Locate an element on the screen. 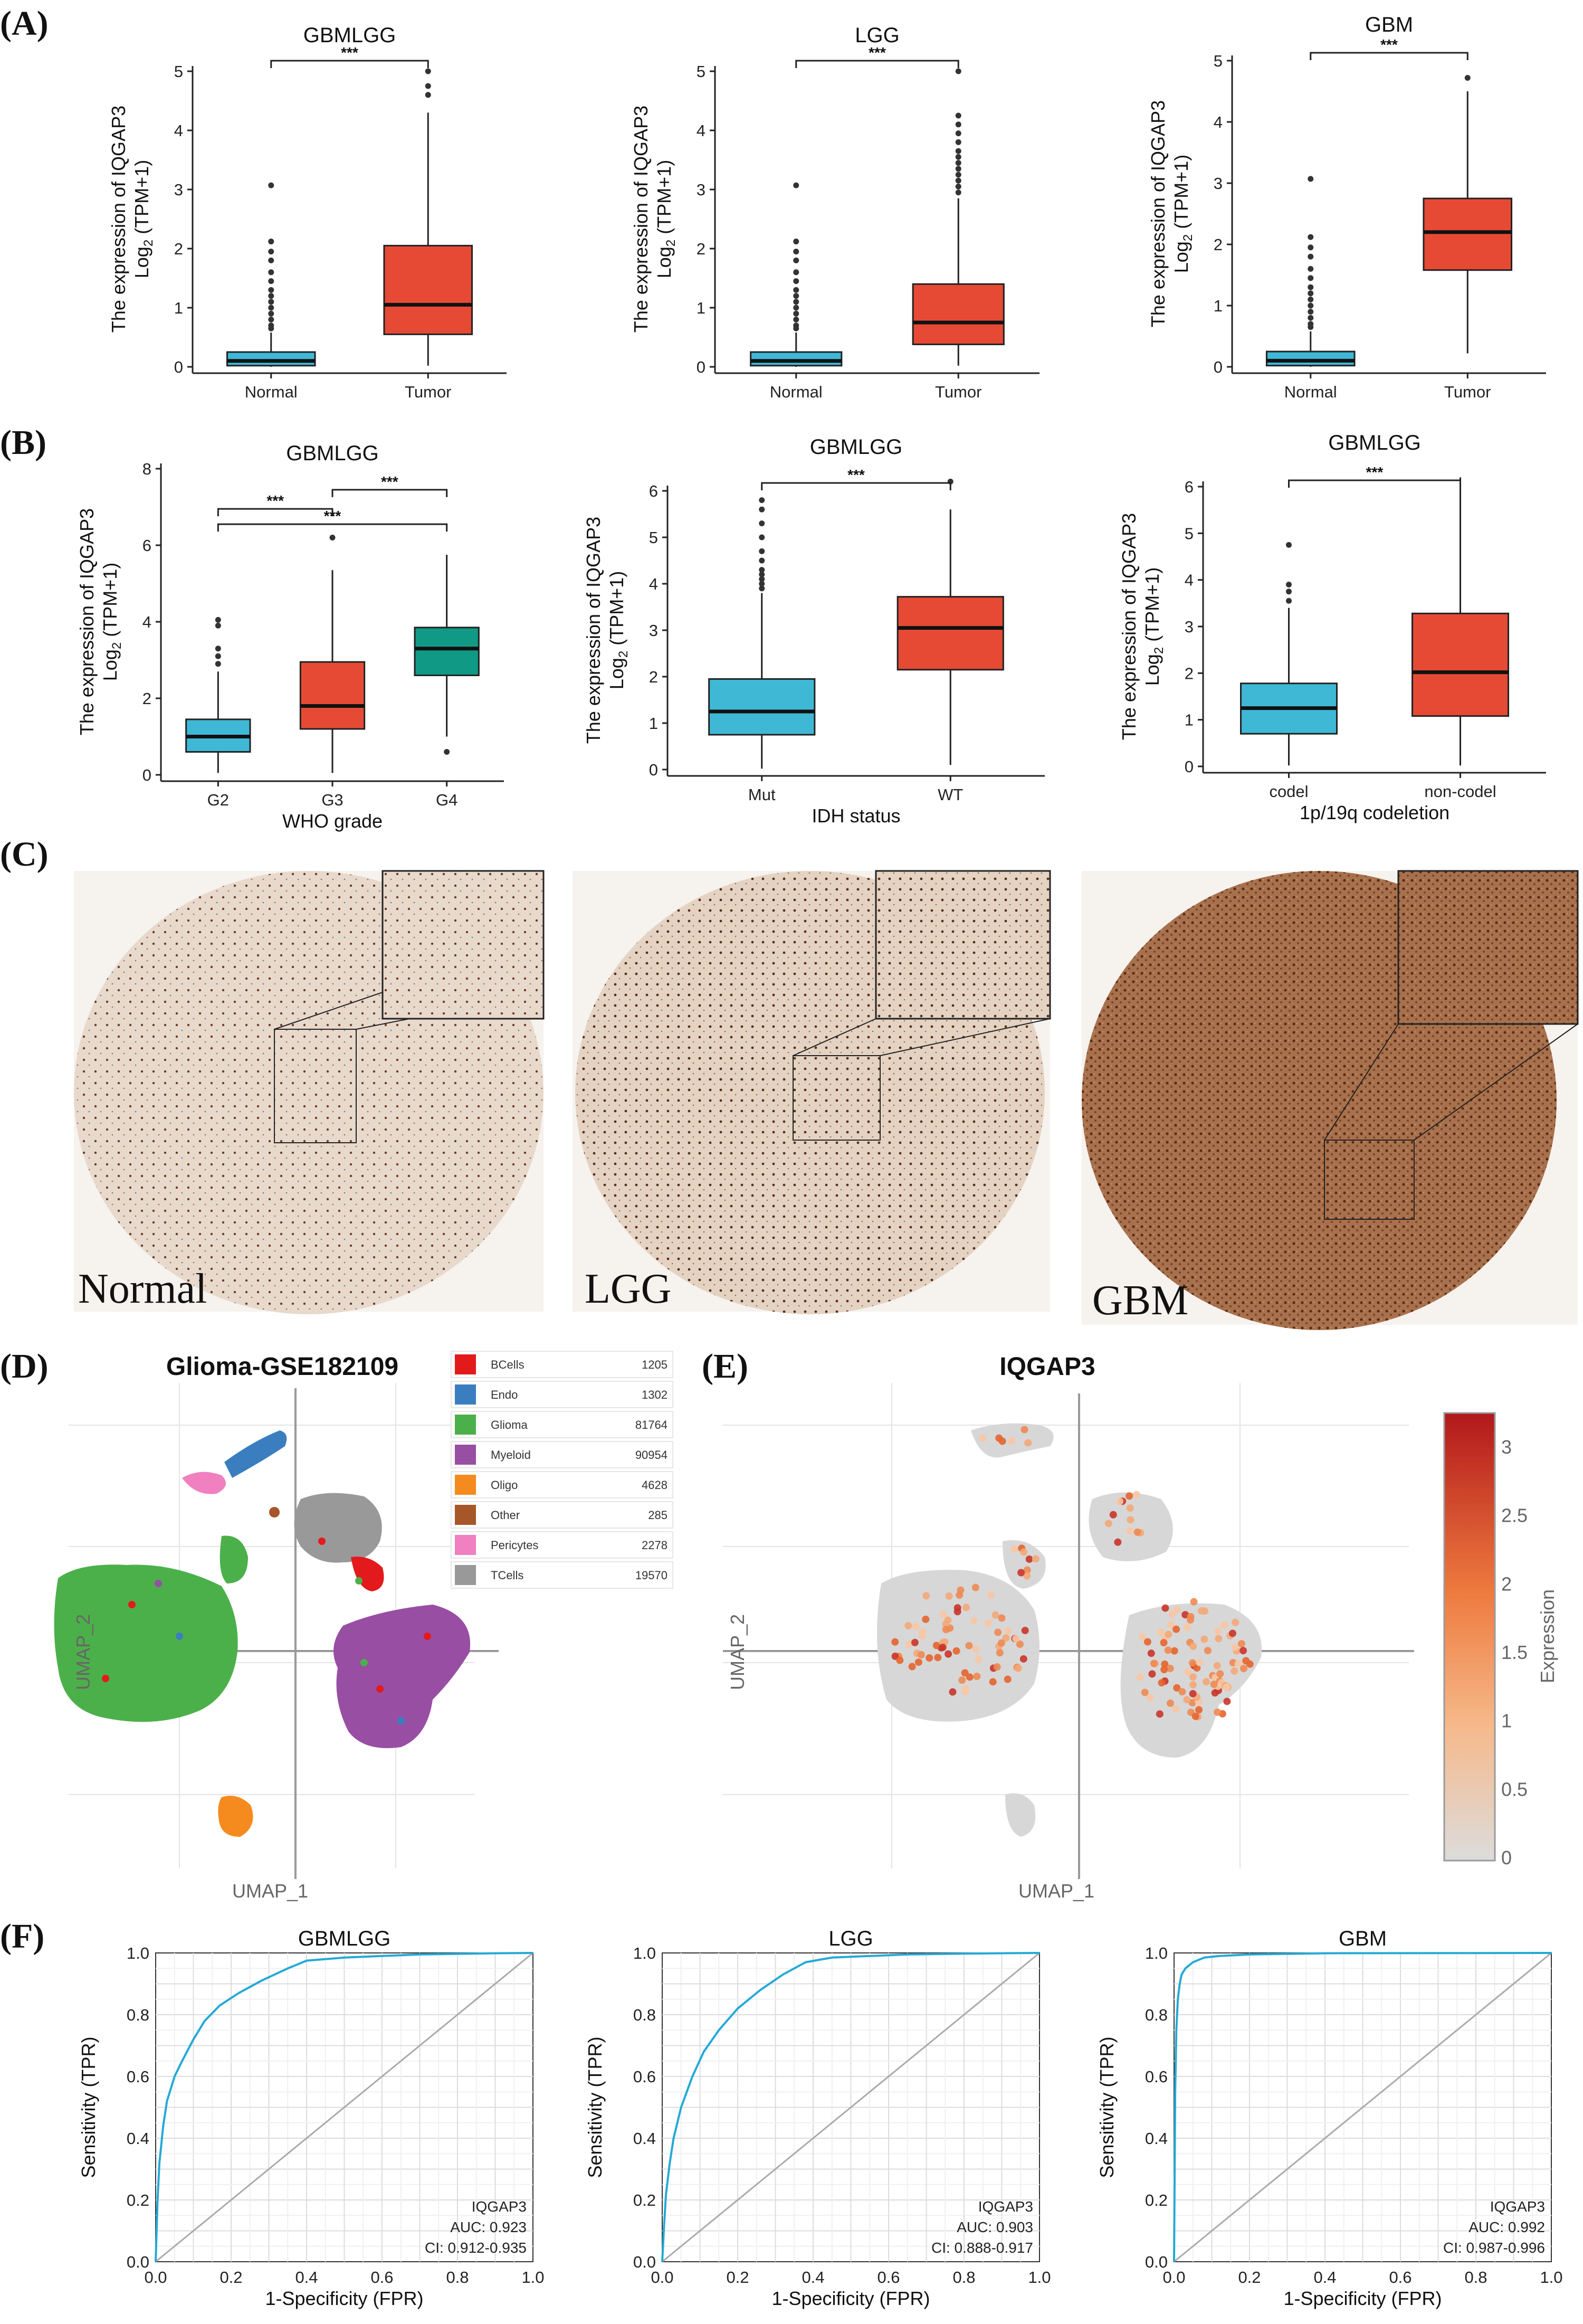 This screenshot has width=1583, height=2324. box-tumor is located at coordinates (958, 314).